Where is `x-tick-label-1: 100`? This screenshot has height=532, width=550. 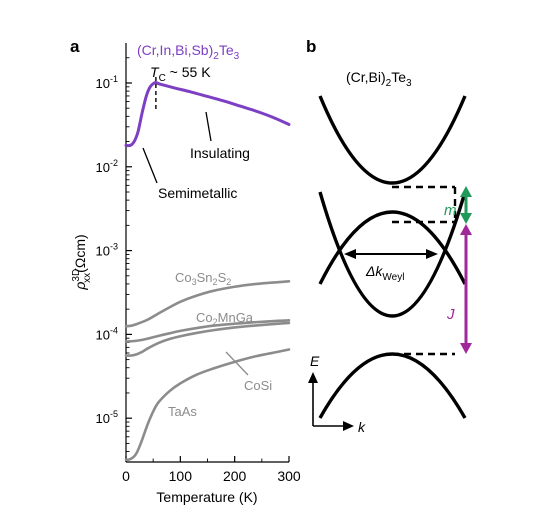 x-tick-label-1: 100 is located at coordinates (181, 476).